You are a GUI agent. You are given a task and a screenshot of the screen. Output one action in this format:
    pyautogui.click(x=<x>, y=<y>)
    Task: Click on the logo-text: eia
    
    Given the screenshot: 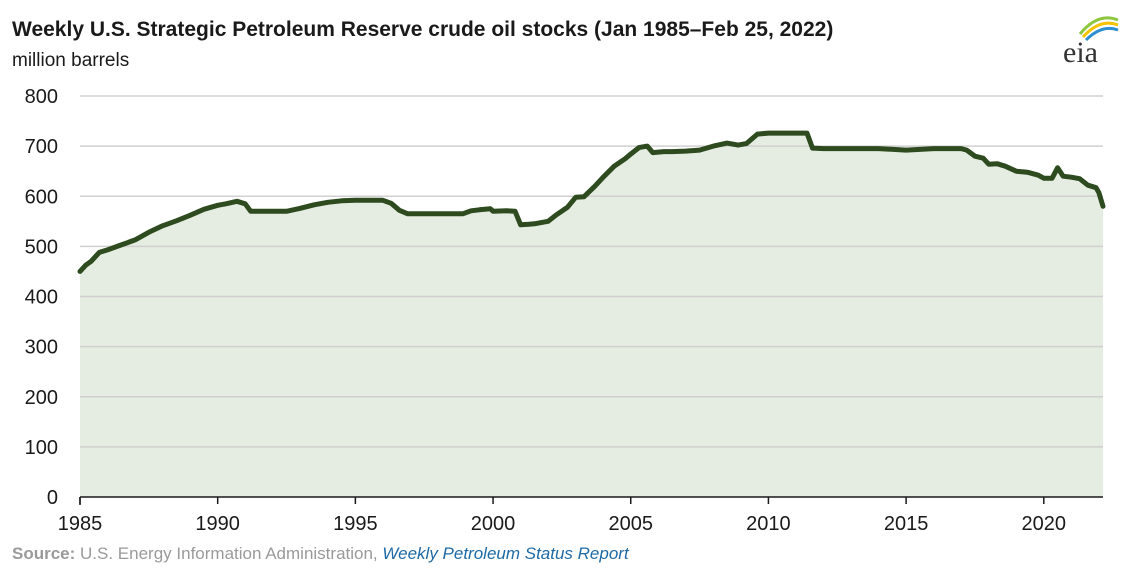 What is the action you would take?
    pyautogui.click(x=1080, y=52)
    